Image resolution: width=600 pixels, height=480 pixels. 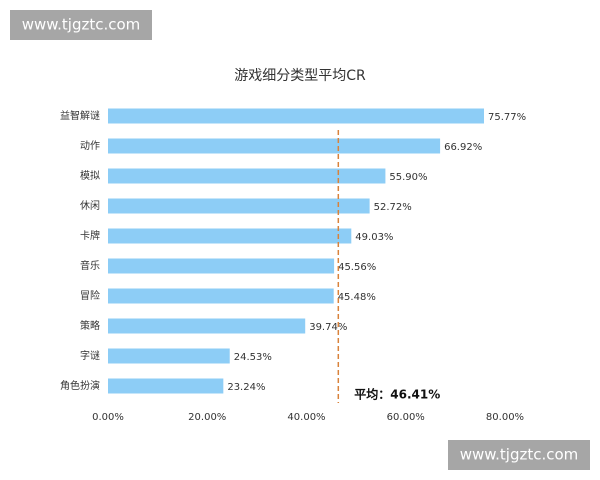 I want to click on y-tick-label: 益智解谜, so click(x=80, y=115).